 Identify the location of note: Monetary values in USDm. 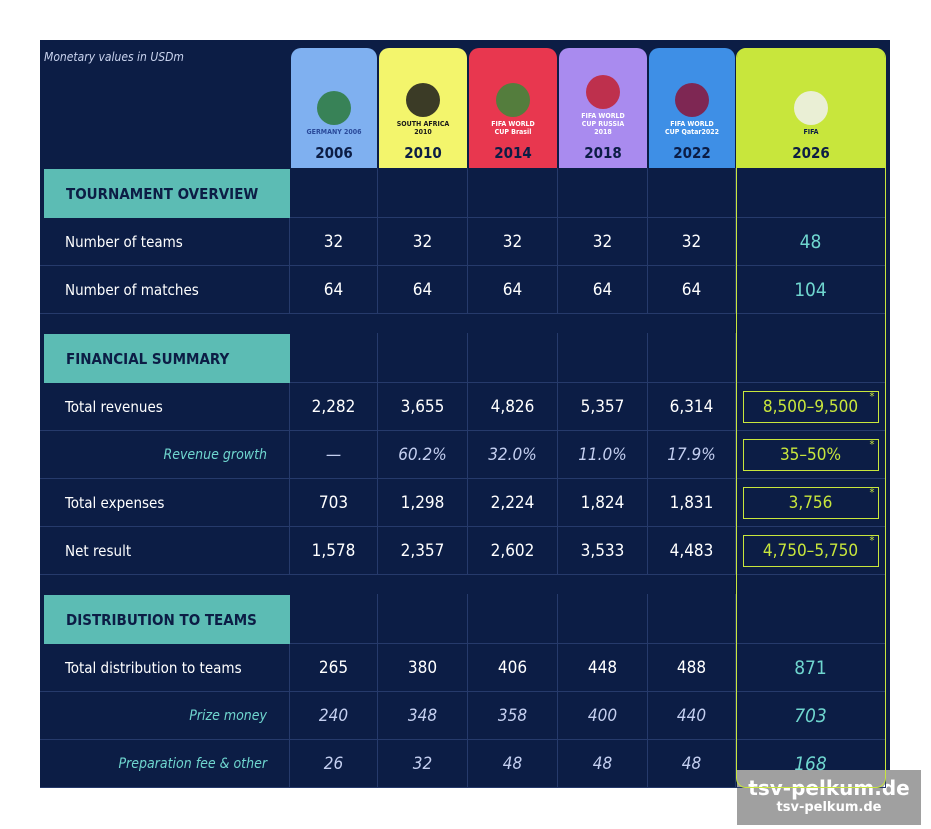
(114, 57).